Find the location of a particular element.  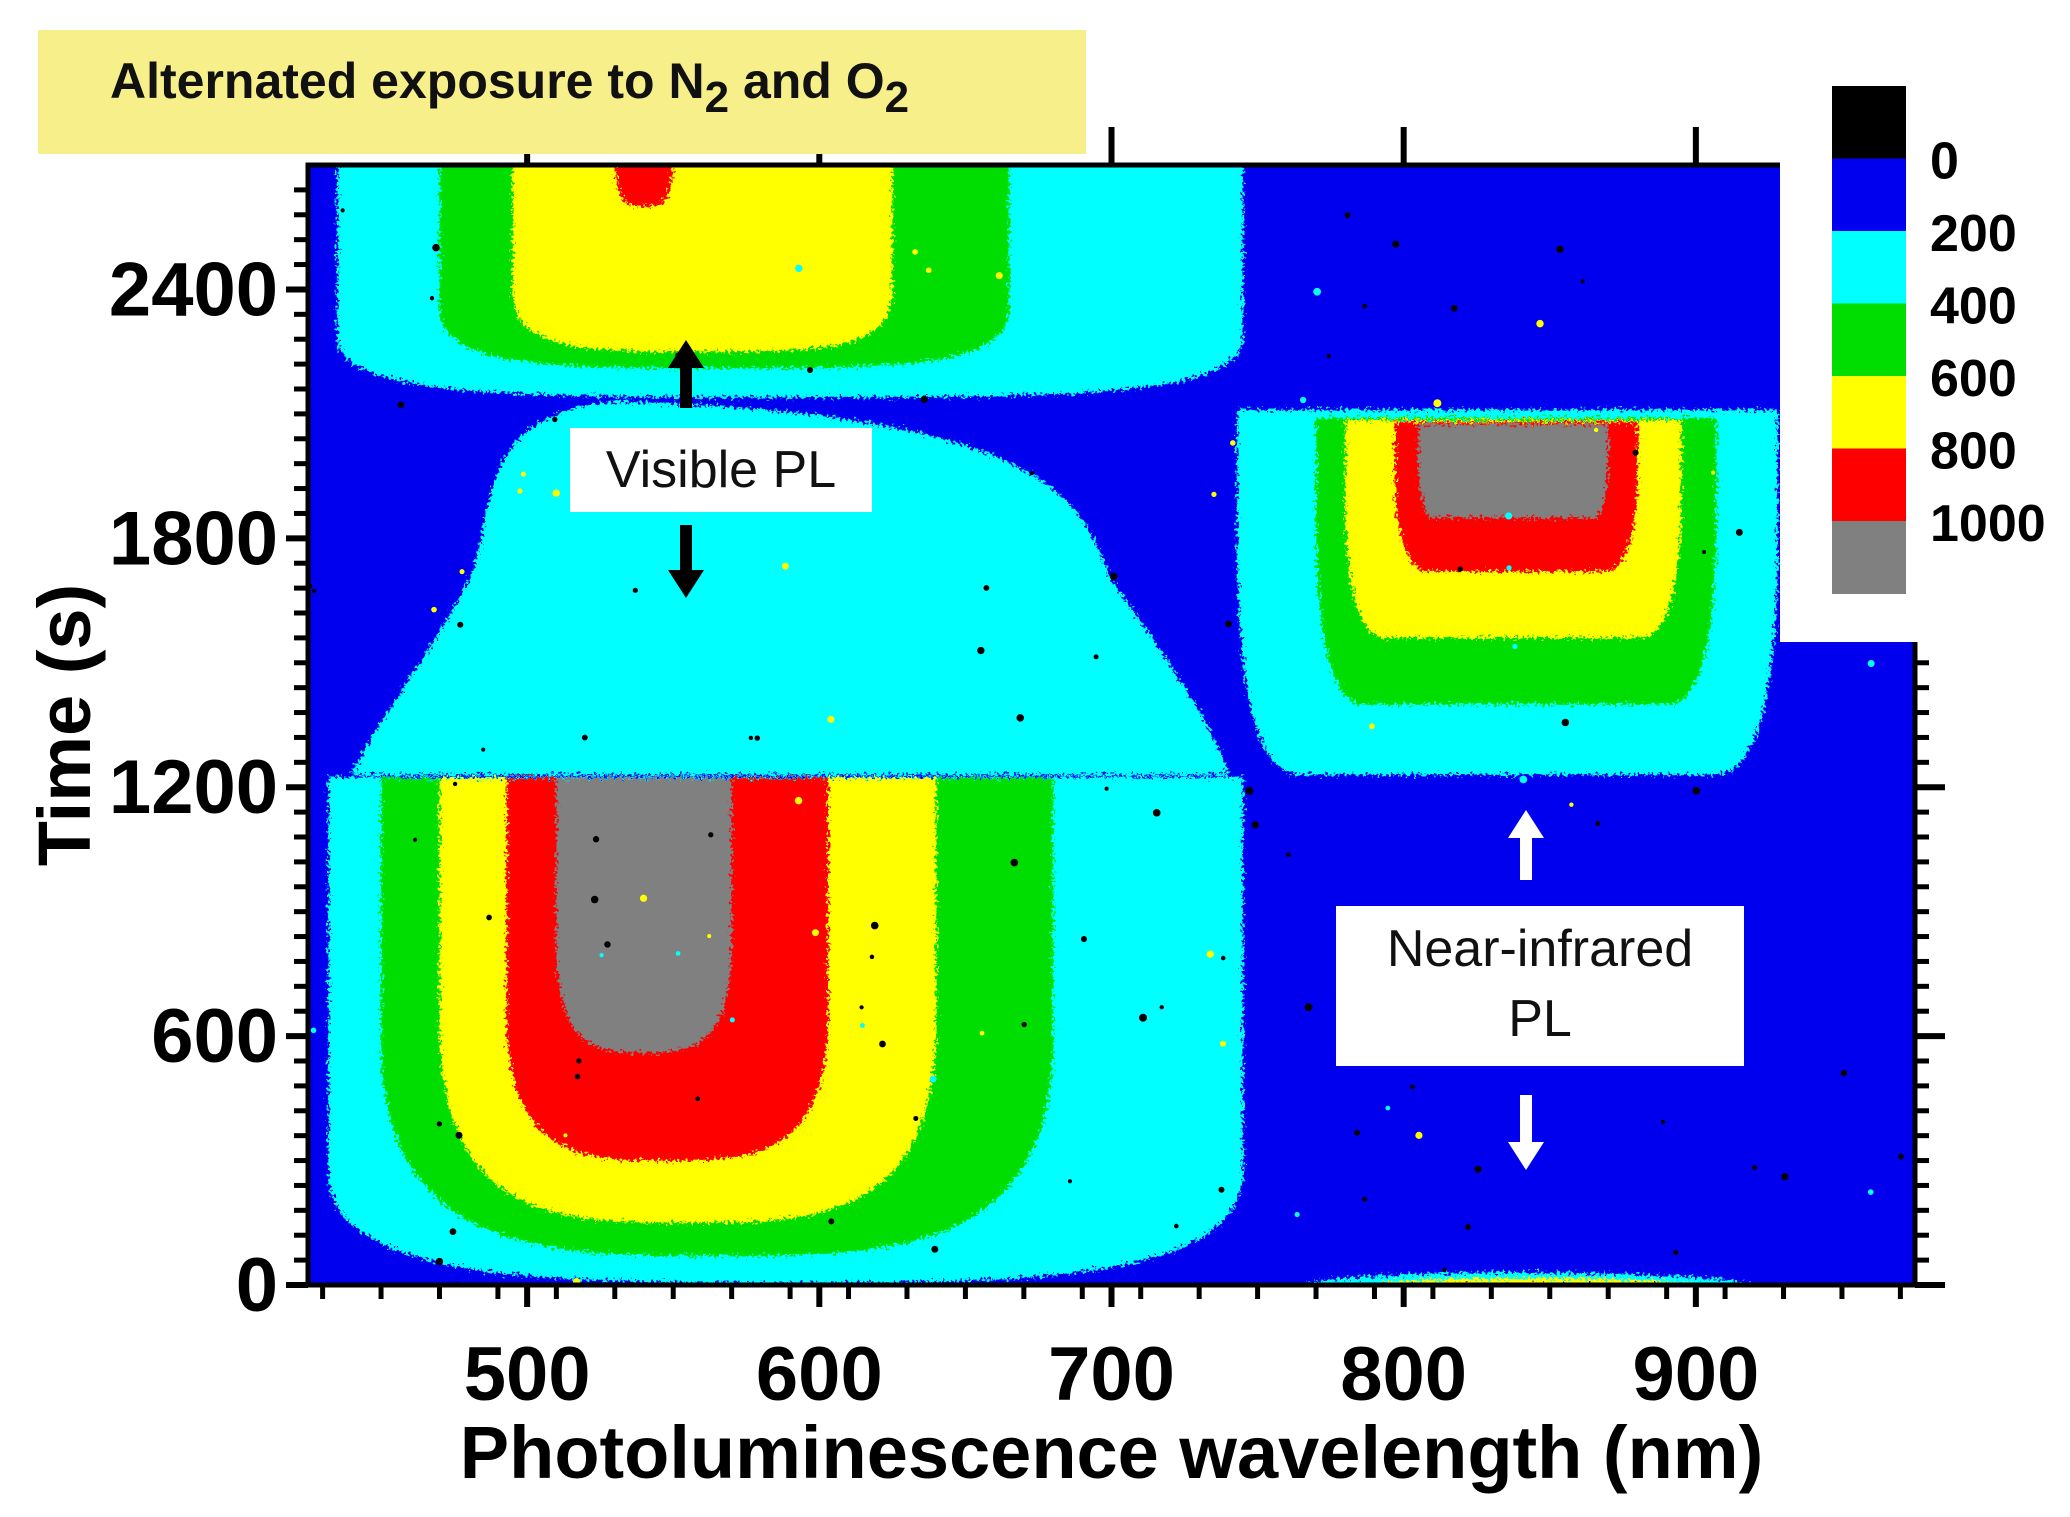

nir-pl-label-line1: Near-infrared is located at coordinates (1540, 949).